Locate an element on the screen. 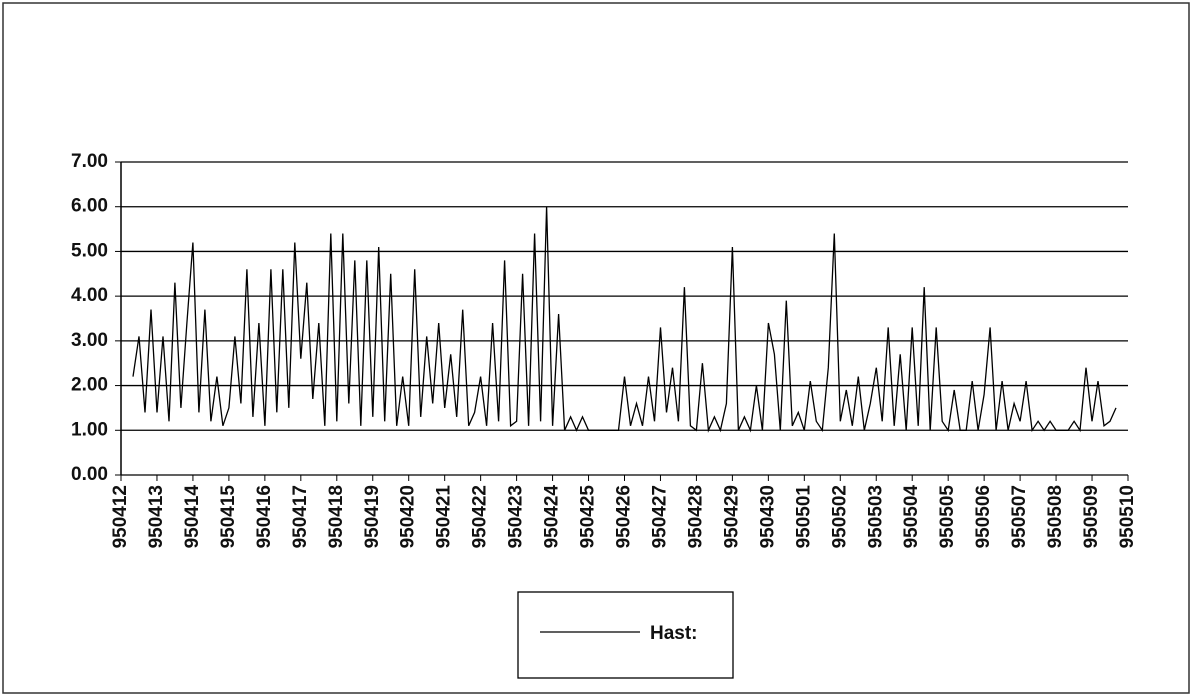 The height and width of the screenshot is (700, 1194). x-tick-label: 950427 is located at coordinates (659, 516).